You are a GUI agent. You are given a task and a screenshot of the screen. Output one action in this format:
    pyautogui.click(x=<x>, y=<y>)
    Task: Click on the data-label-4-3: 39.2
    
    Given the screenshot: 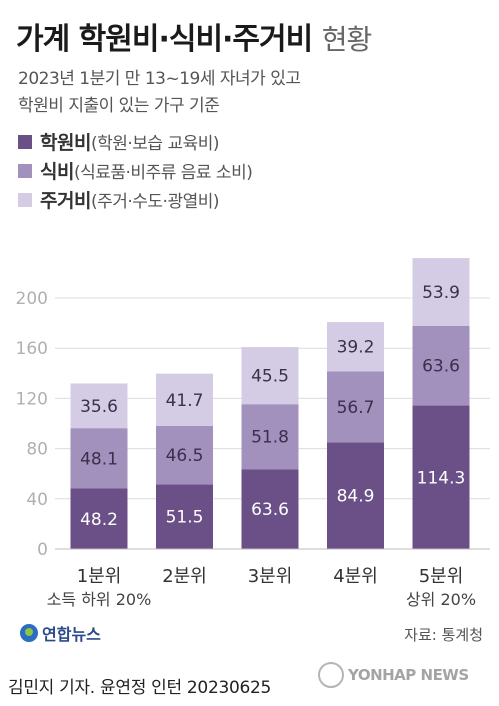 What is the action you would take?
    pyautogui.click(x=356, y=348)
    